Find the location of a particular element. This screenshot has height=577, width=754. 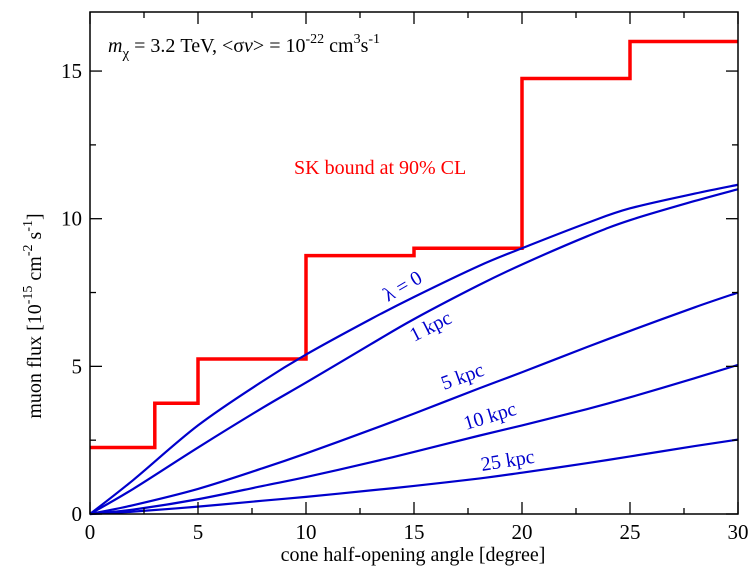

model-annotation: mχ = 3.2 TeV, <σv> = 10-22 cm3s-1 is located at coordinates (244, 47).